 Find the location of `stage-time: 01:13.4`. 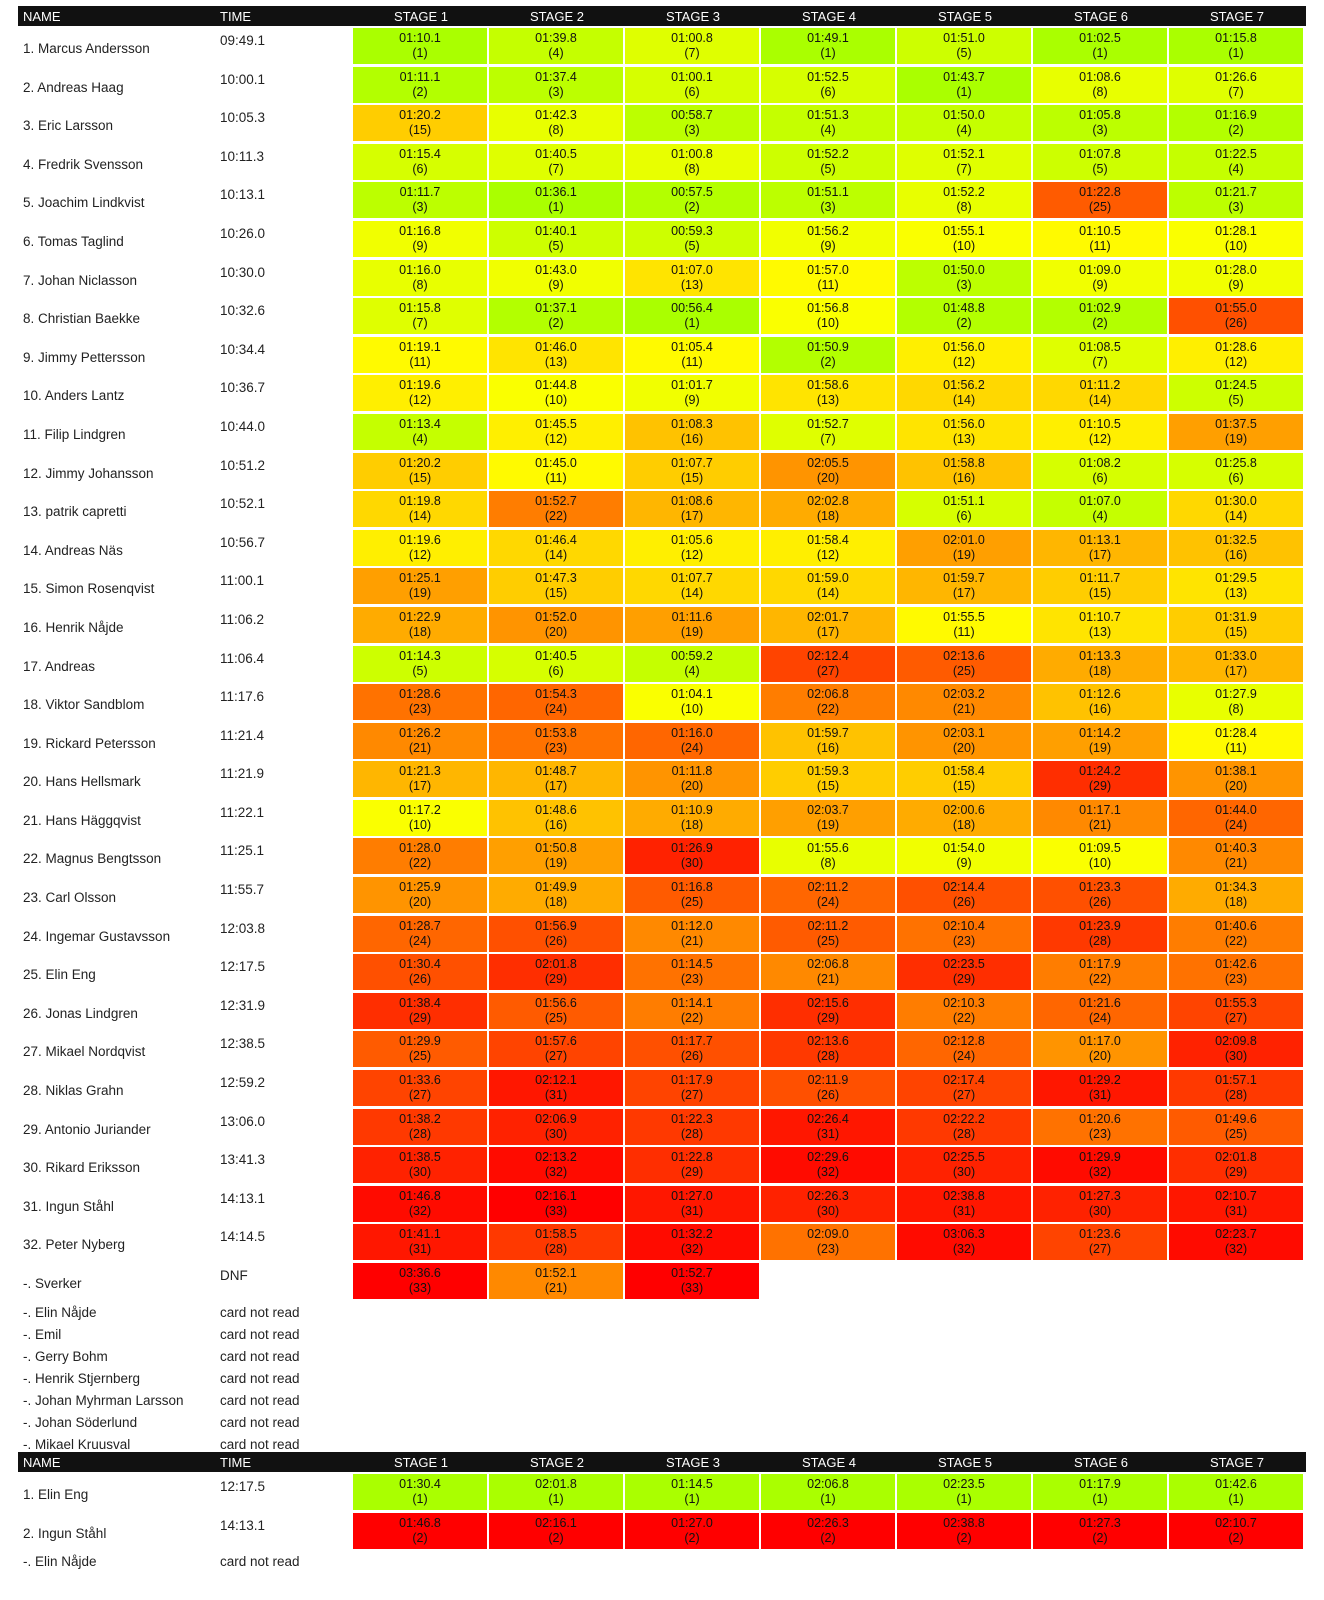

stage-time: 01:13.4 is located at coordinates (420, 423).